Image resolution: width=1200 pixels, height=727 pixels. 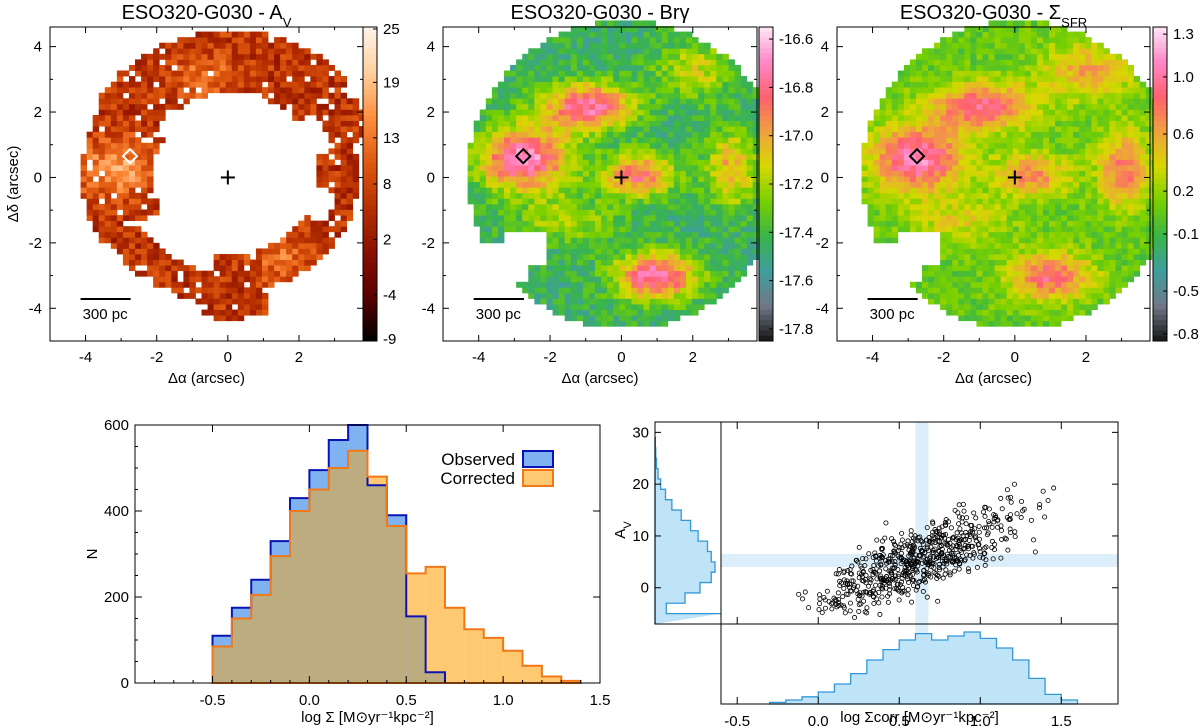 I want to click on panel-title: ESO320-G030 - AV, so click(x=207, y=16).